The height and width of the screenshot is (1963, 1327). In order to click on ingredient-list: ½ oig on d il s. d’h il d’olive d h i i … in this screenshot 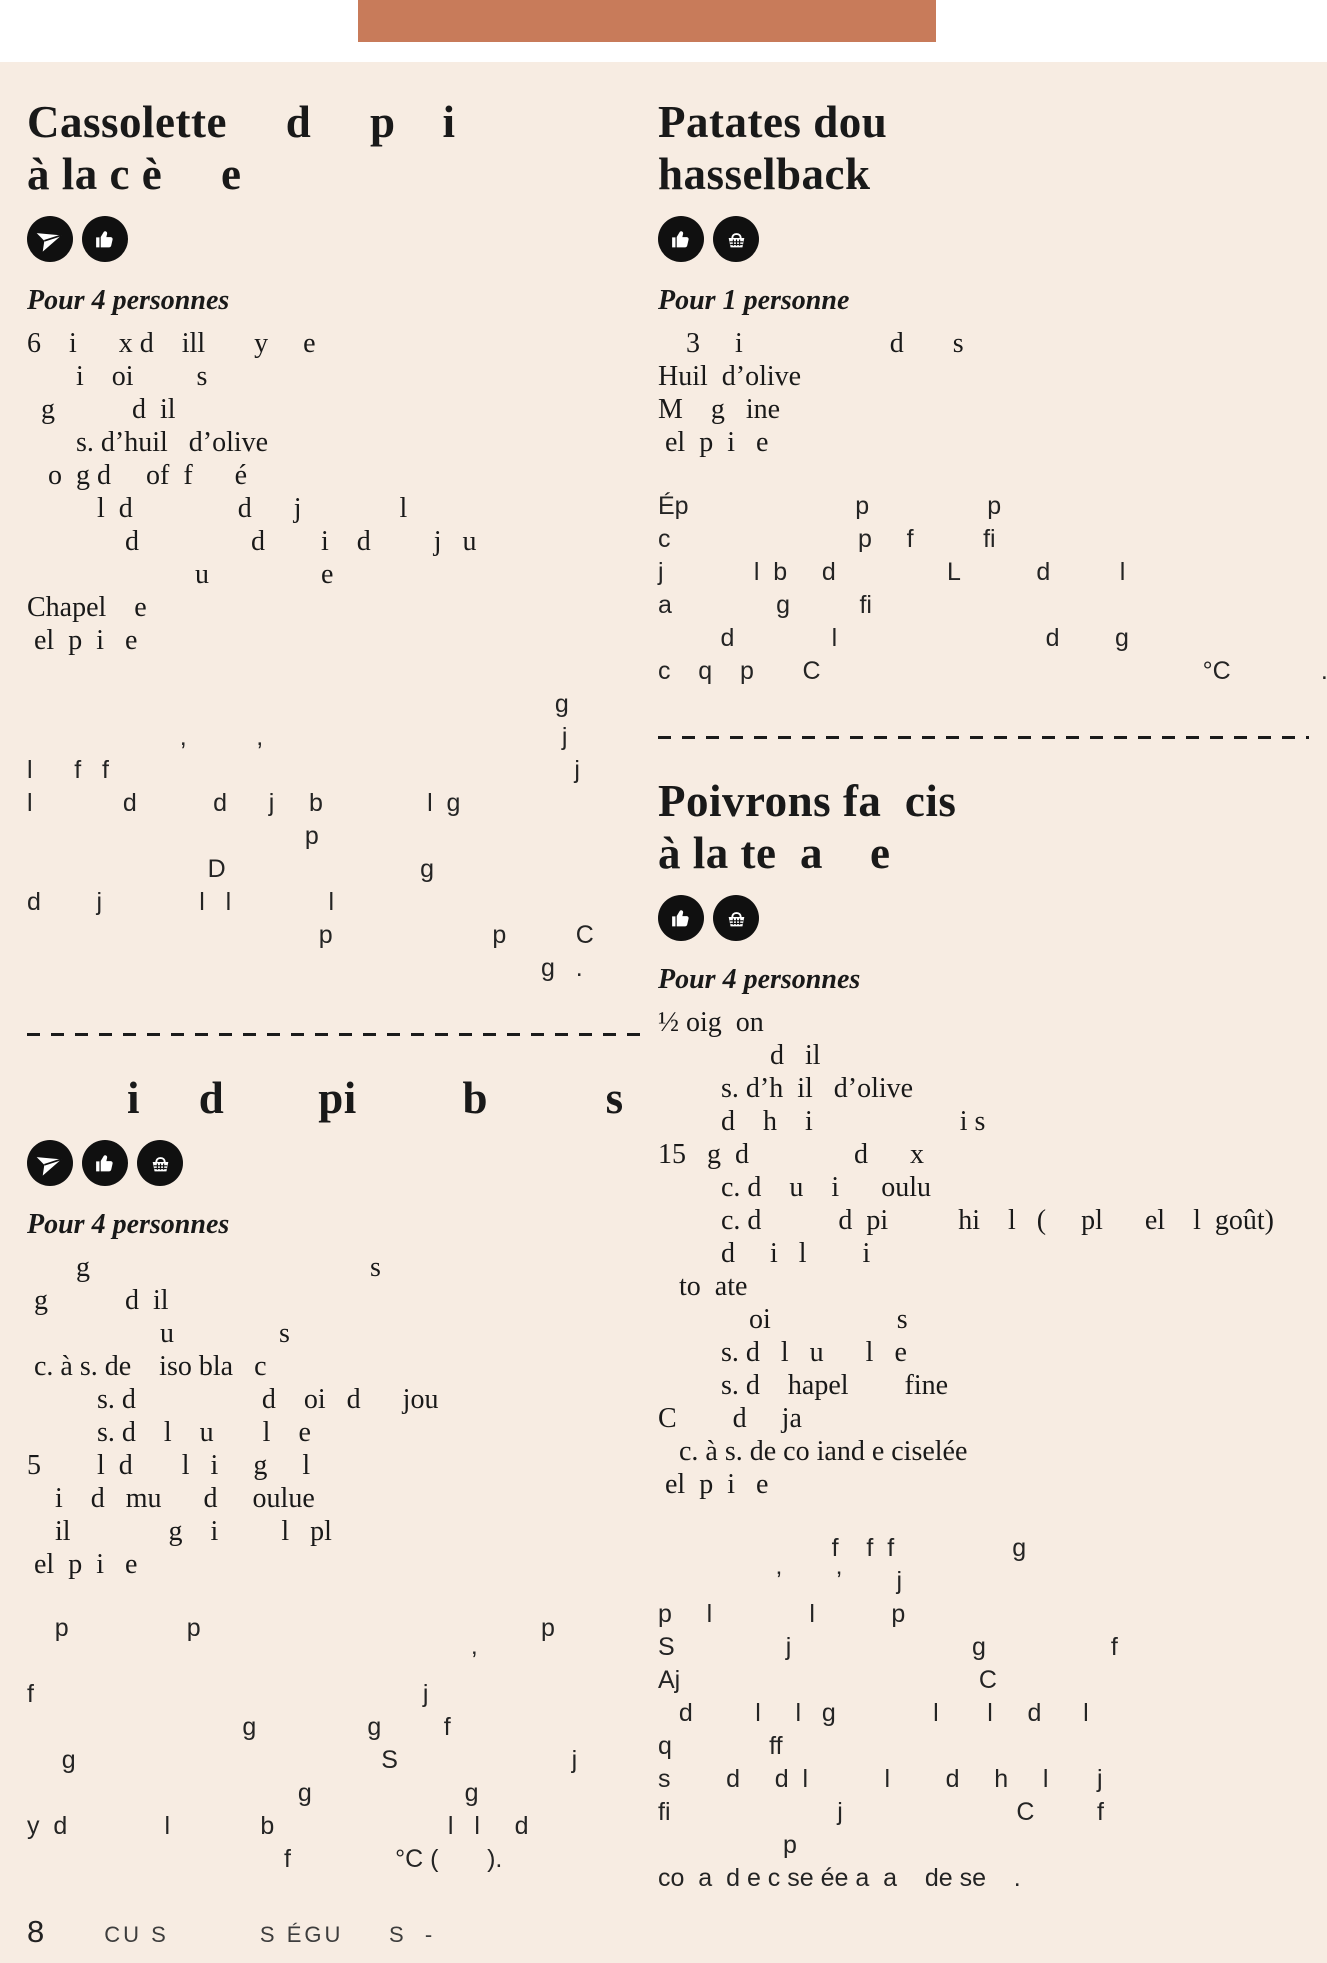, I will do `click(983, 1253)`.